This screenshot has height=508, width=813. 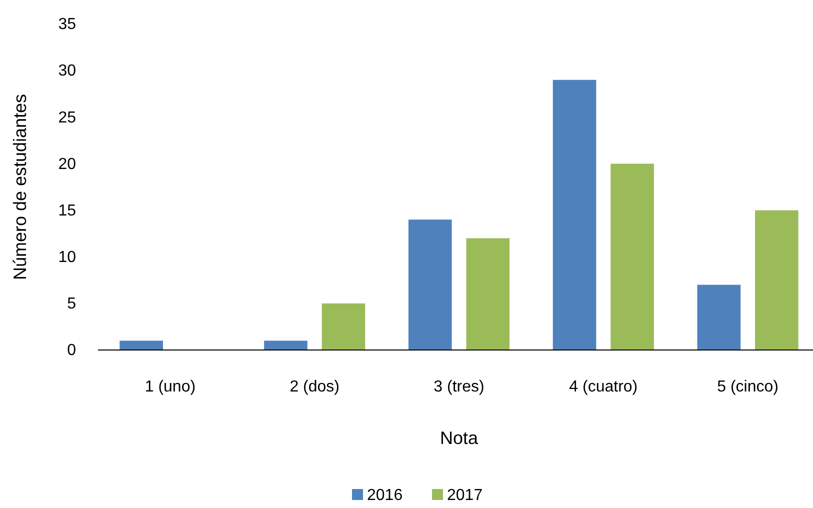 I want to click on legend-label: 2017, so click(x=465, y=495).